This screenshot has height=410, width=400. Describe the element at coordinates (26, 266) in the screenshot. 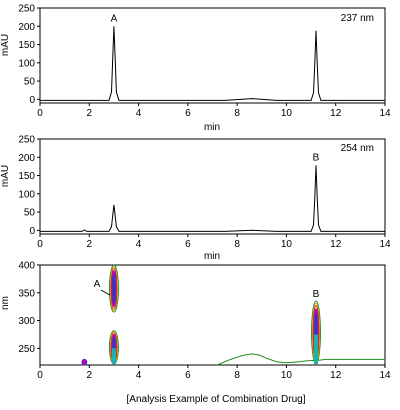

I see `y-tick-label: 400` at that location.